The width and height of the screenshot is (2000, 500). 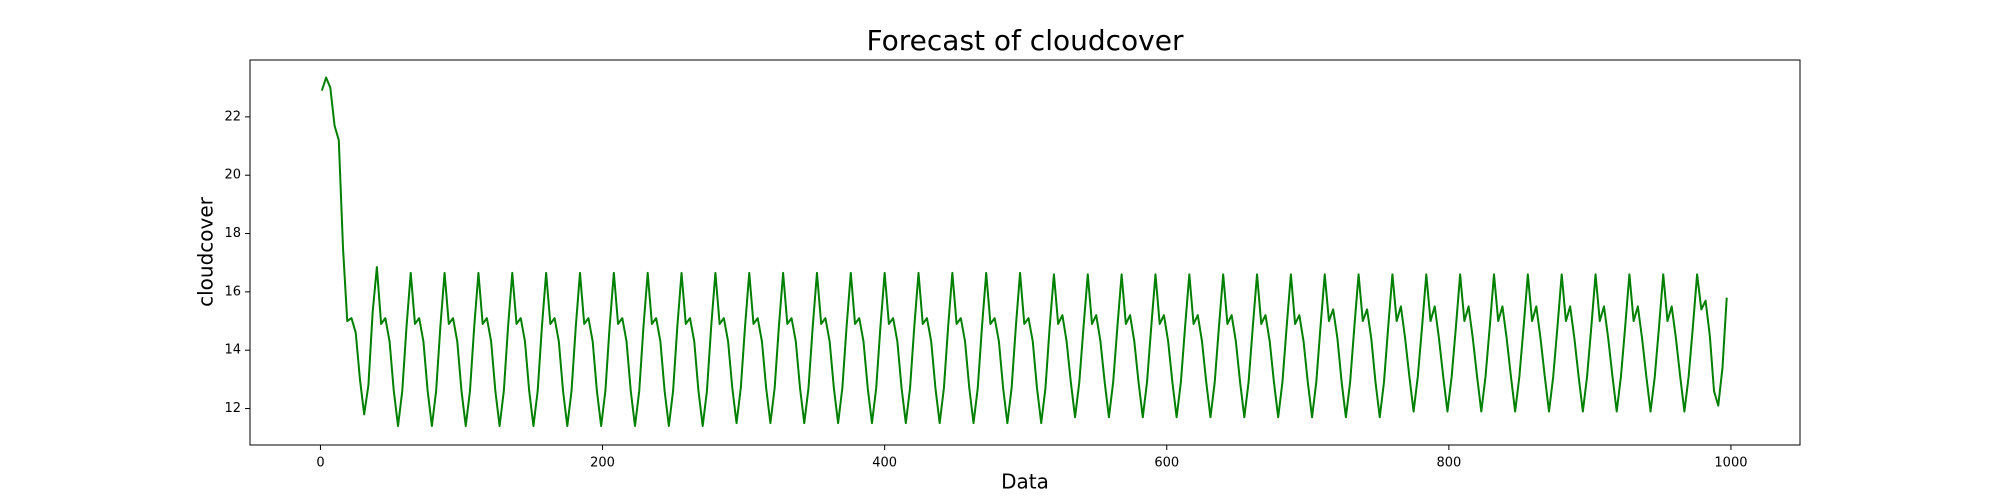 I want to click on y-tick-label: 12, so click(x=232, y=408).